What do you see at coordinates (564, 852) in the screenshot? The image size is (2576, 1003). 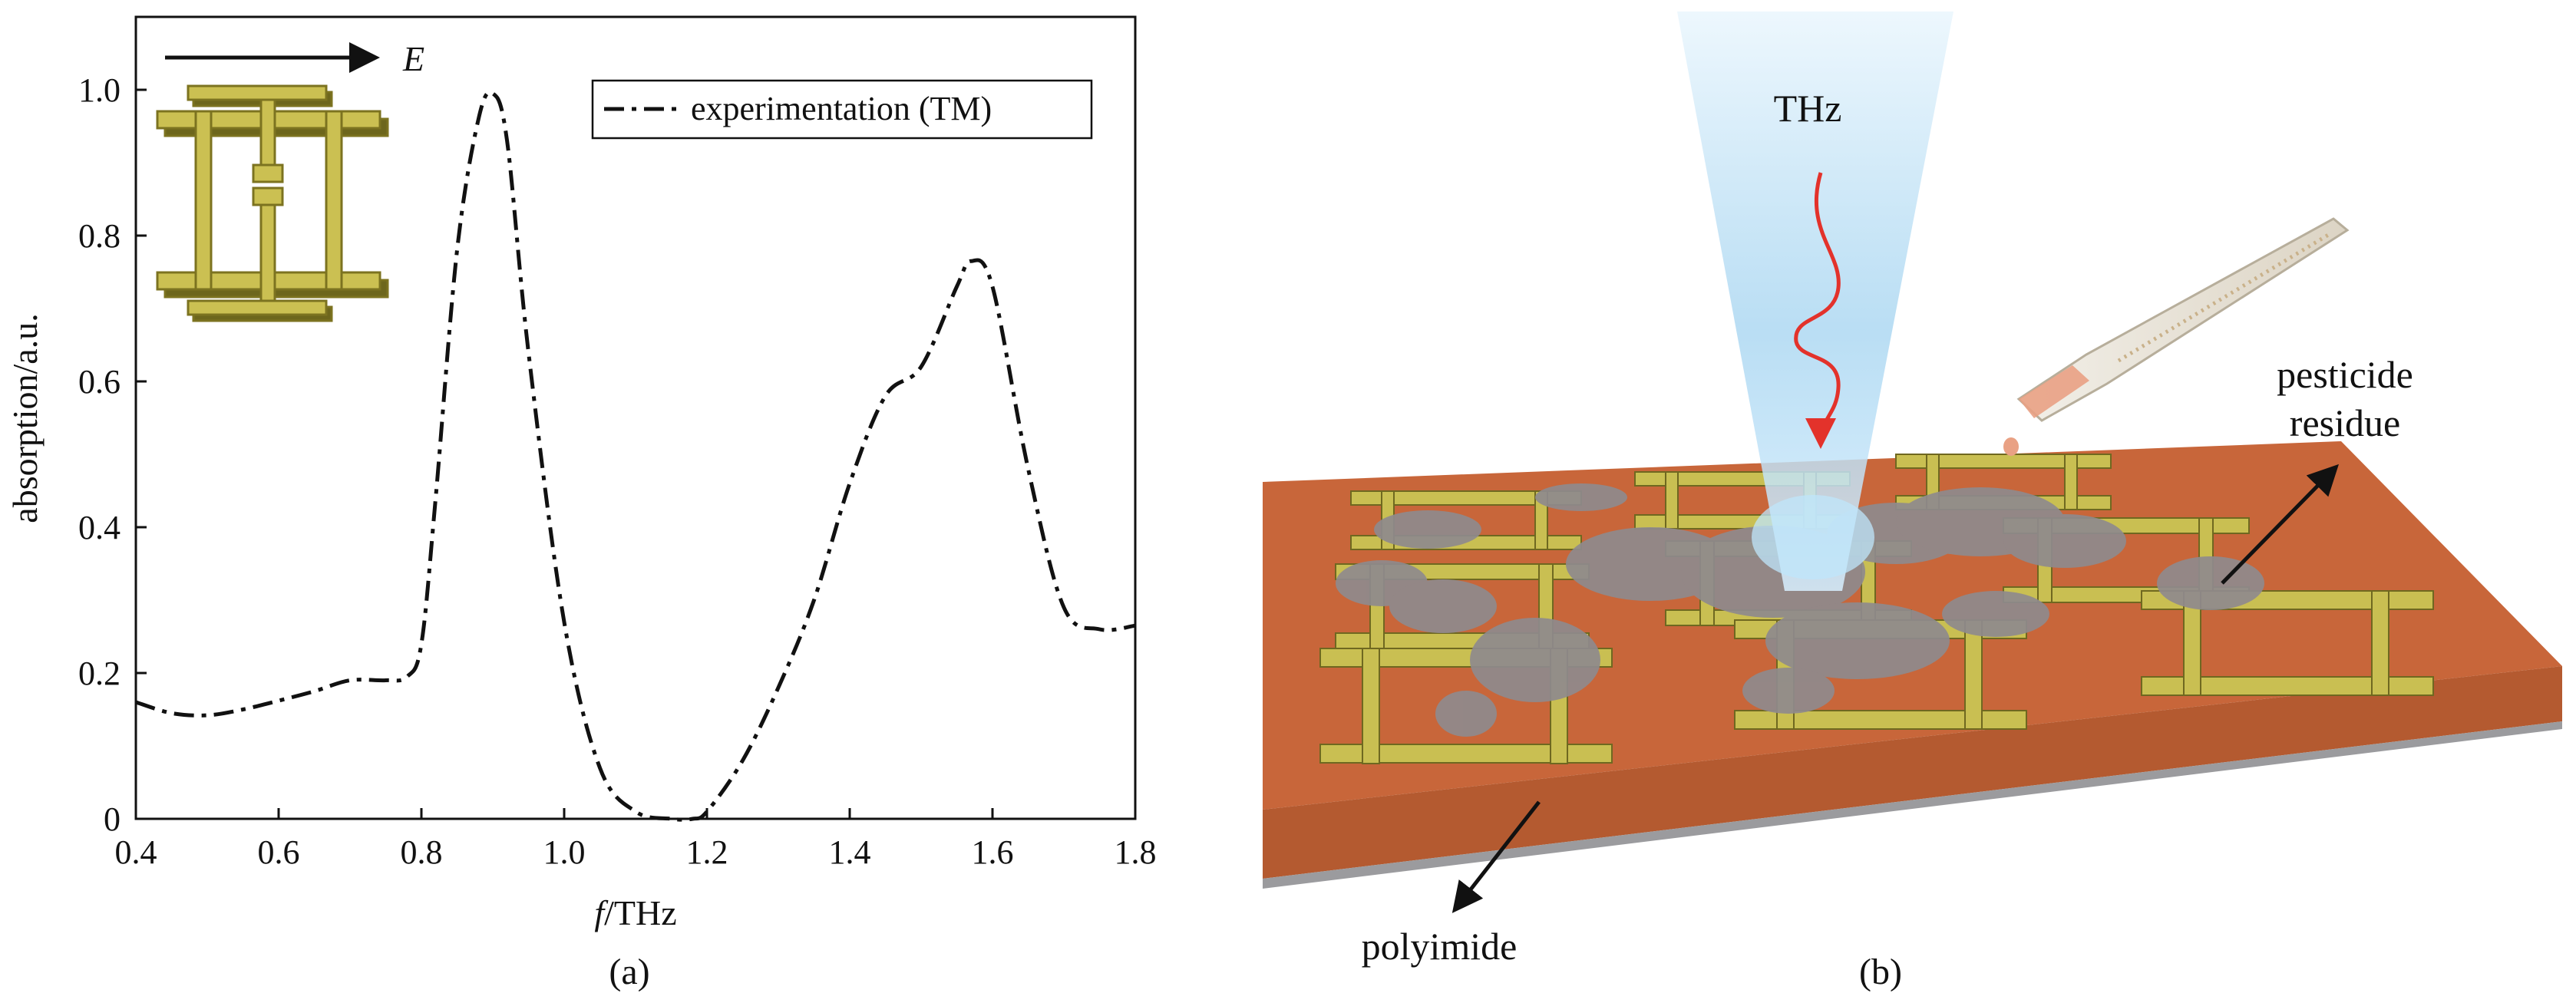 I see `x-tick-label: 1.0` at bounding box center [564, 852].